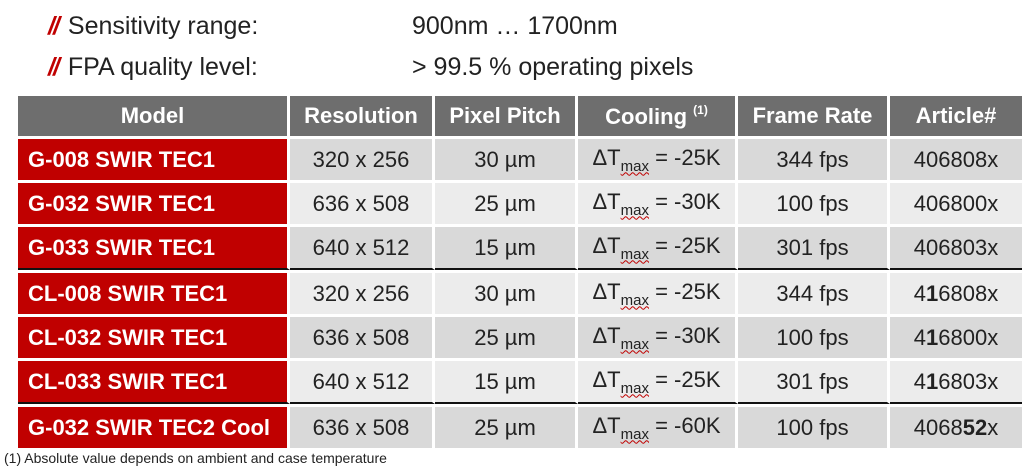 This screenshot has width=1024, height=476. I want to click on model-name: CL-033 SWIR TEC1, so click(154, 381).